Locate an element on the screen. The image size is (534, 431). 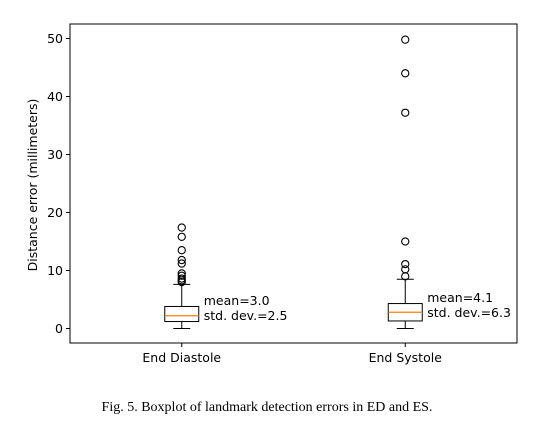
y-axis-ticks: 0 10 20 30 40 50 is located at coordinates (58, 183).